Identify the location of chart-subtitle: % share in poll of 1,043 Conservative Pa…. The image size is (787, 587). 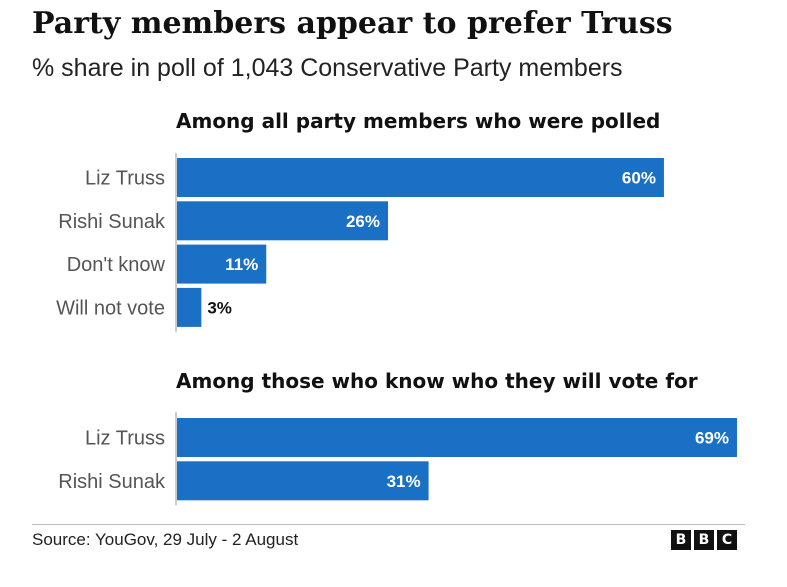
(327, 68).